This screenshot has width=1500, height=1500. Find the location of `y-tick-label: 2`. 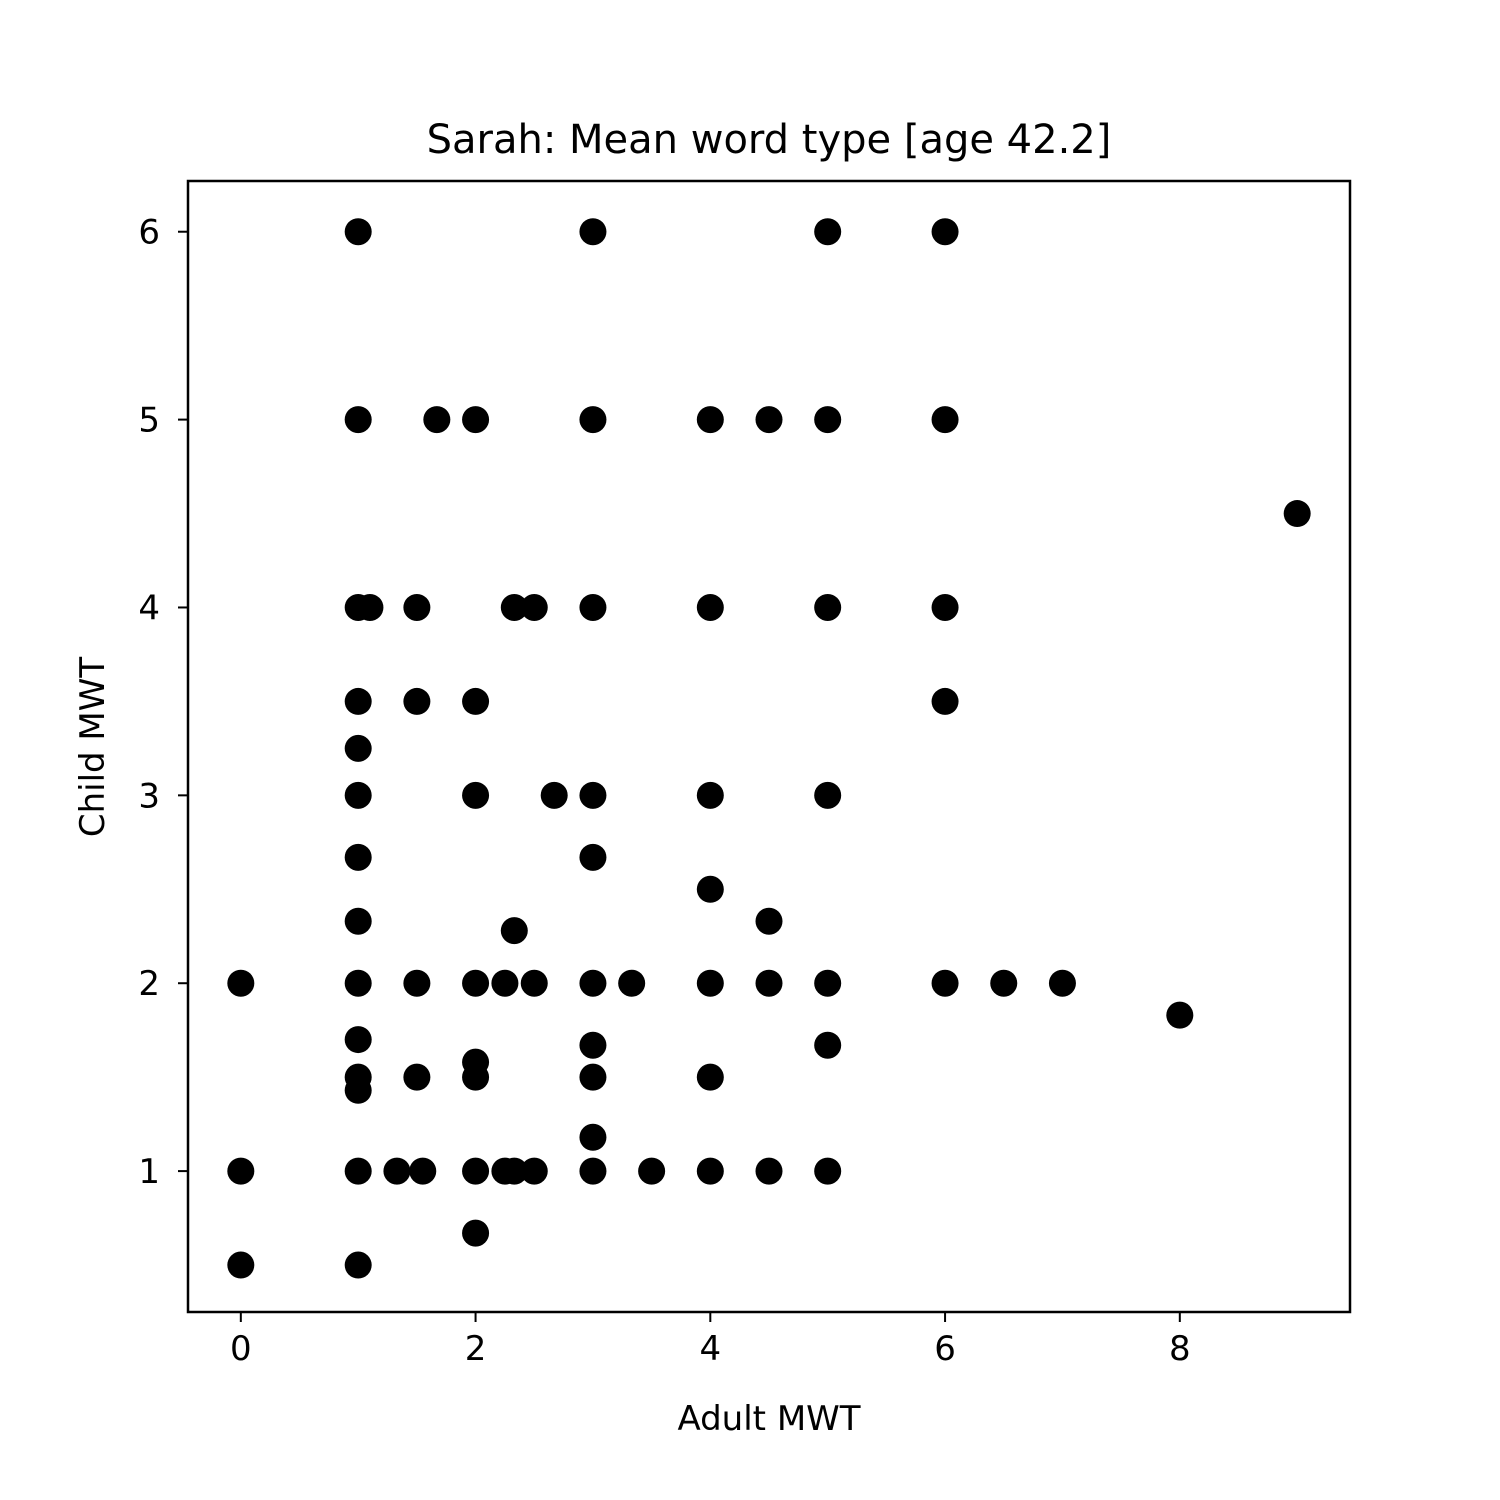

y-tick-label: 2 is located at coordinates (149, 984).